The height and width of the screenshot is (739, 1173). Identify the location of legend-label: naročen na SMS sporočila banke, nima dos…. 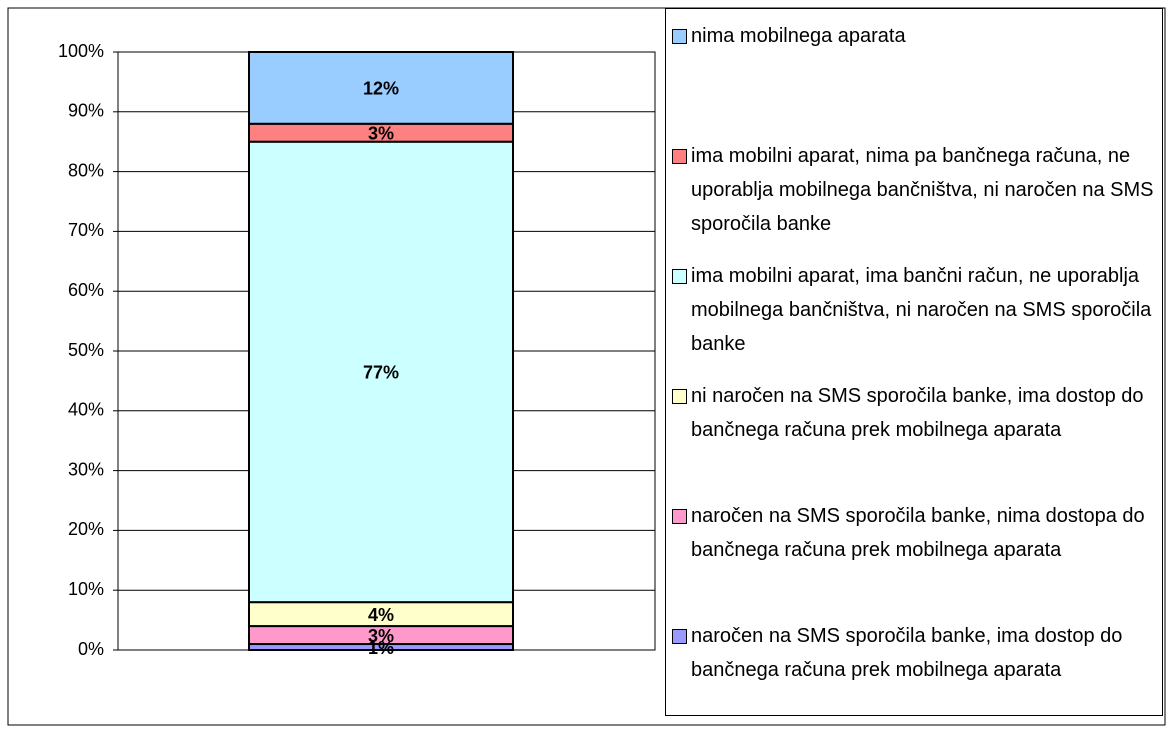
(918, 533).